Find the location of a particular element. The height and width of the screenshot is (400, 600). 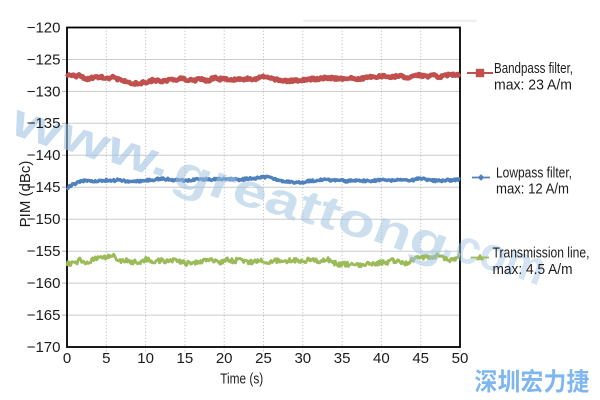

svg-text: 25 is located at coordinates (263, 358).